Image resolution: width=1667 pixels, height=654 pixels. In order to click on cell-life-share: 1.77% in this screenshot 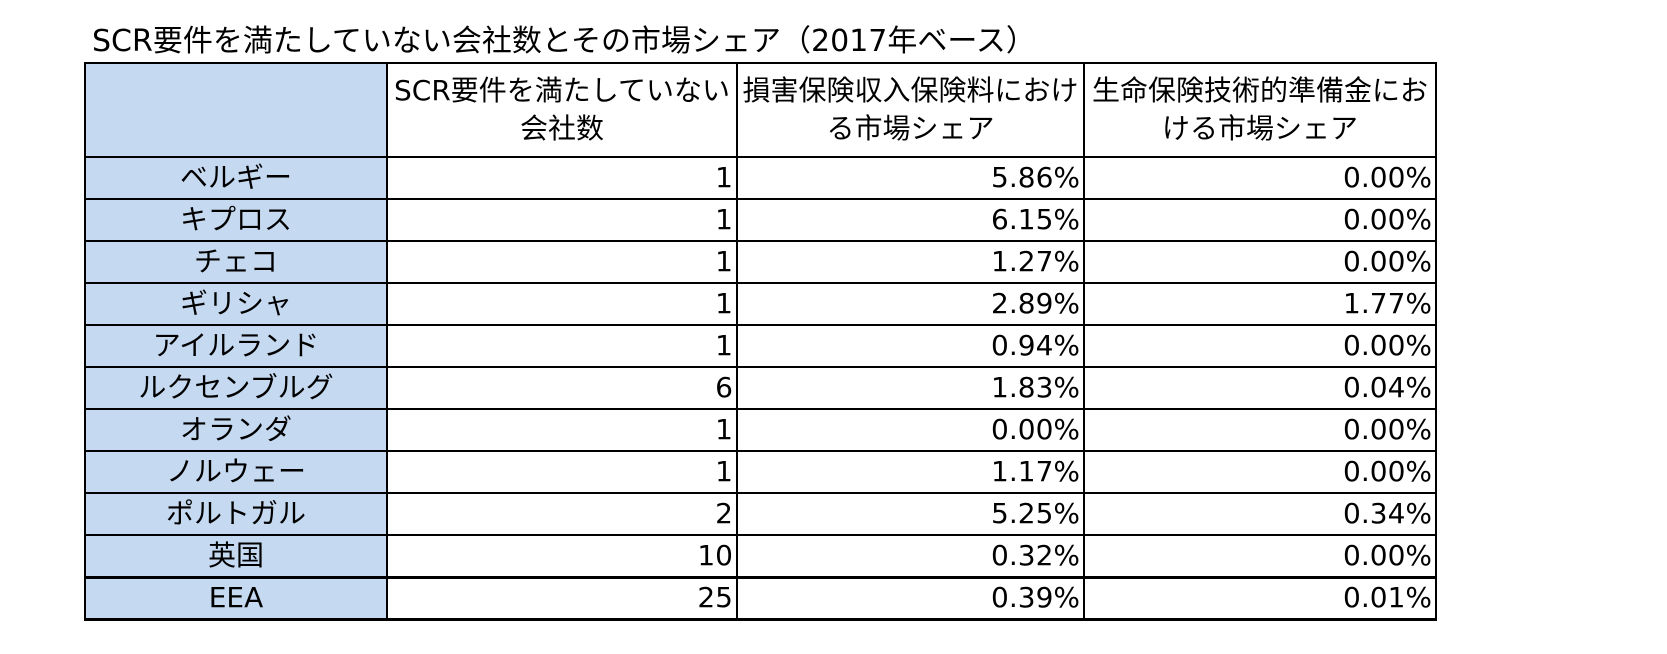, I will do `click(1260, 304)`.